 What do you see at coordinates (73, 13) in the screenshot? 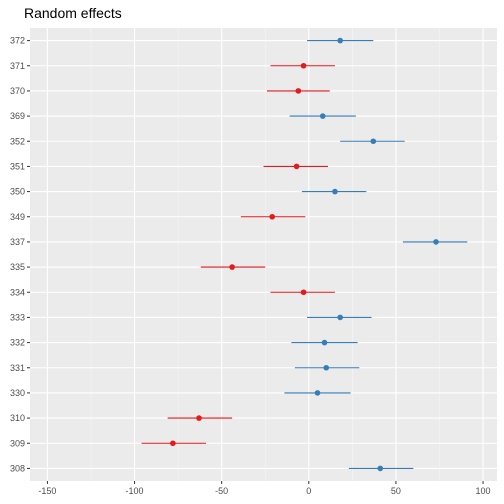
I see `chart-title: Random effects` at bounding box center [73, 13].